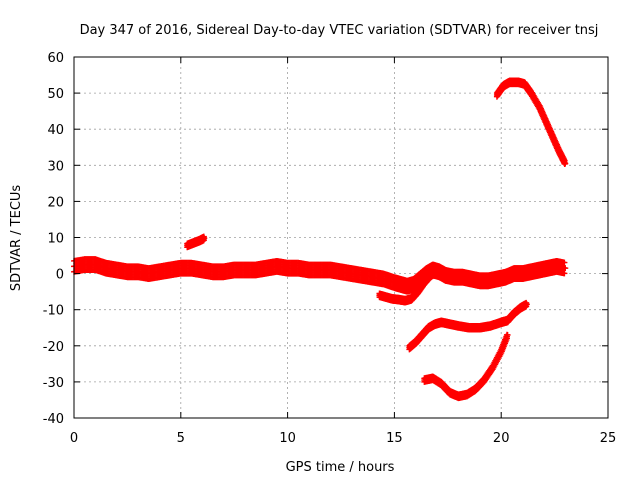 This screenshot has height=480, width=640. I want to click on x-tick-label: 20, so click(501, 438).